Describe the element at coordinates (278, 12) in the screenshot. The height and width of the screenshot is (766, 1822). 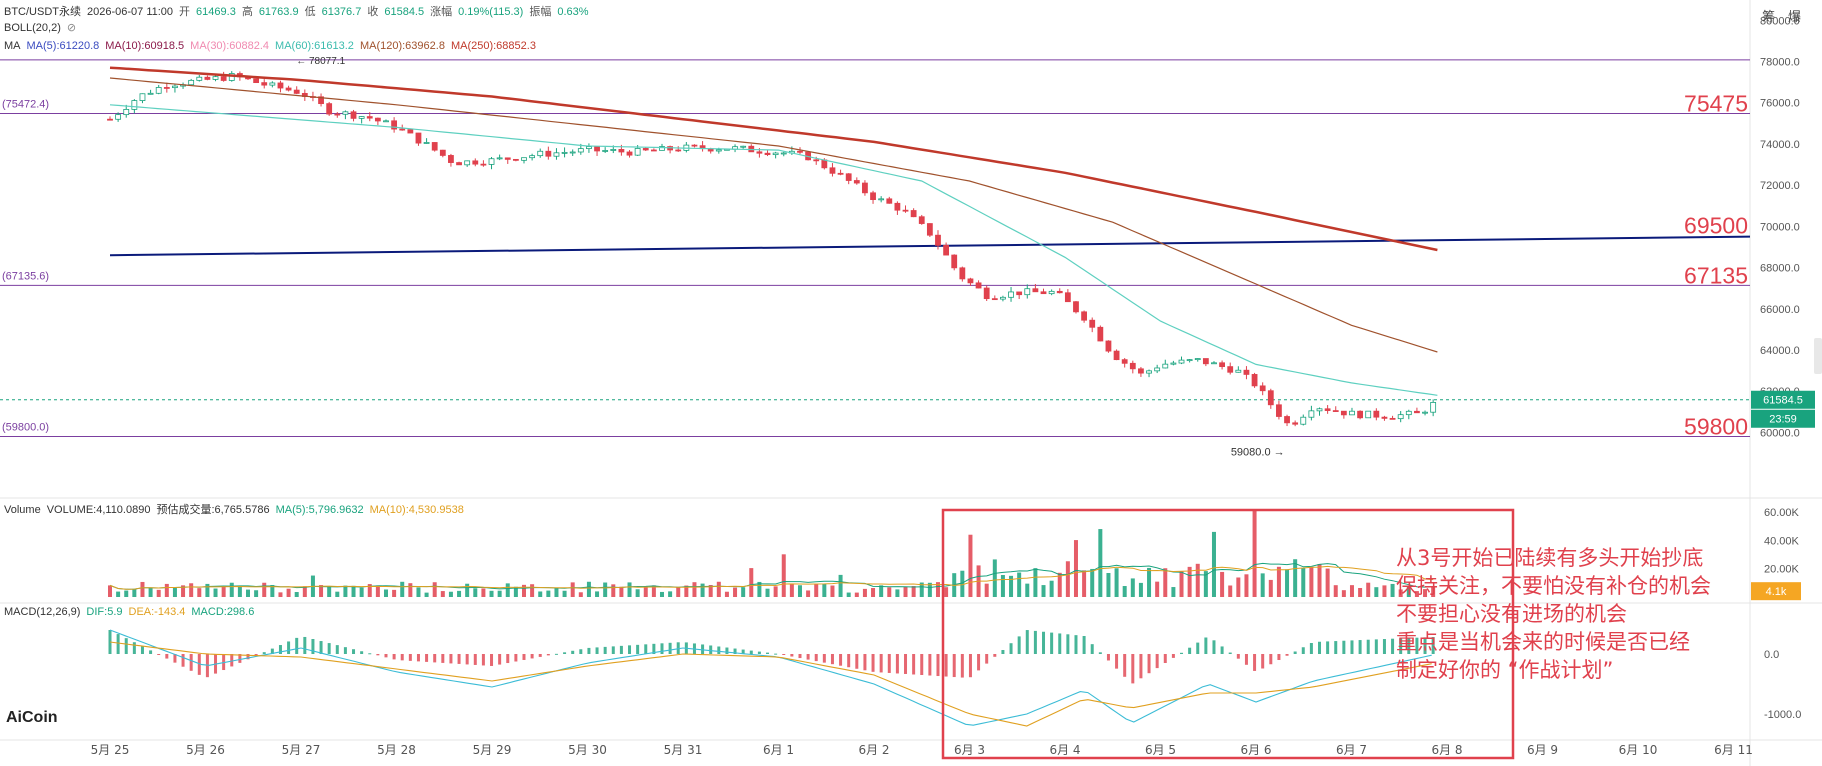
I see `high-value: 61763.9` at that location.